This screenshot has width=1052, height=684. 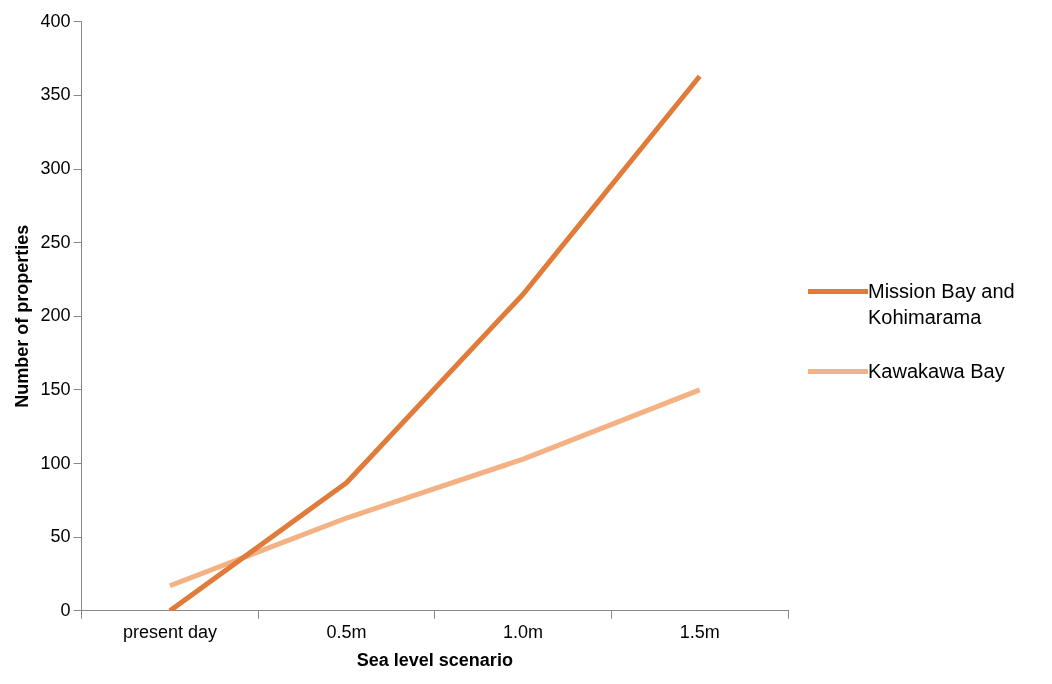 I want to click on y-tick-label: 0, so click(x=65, y=609).